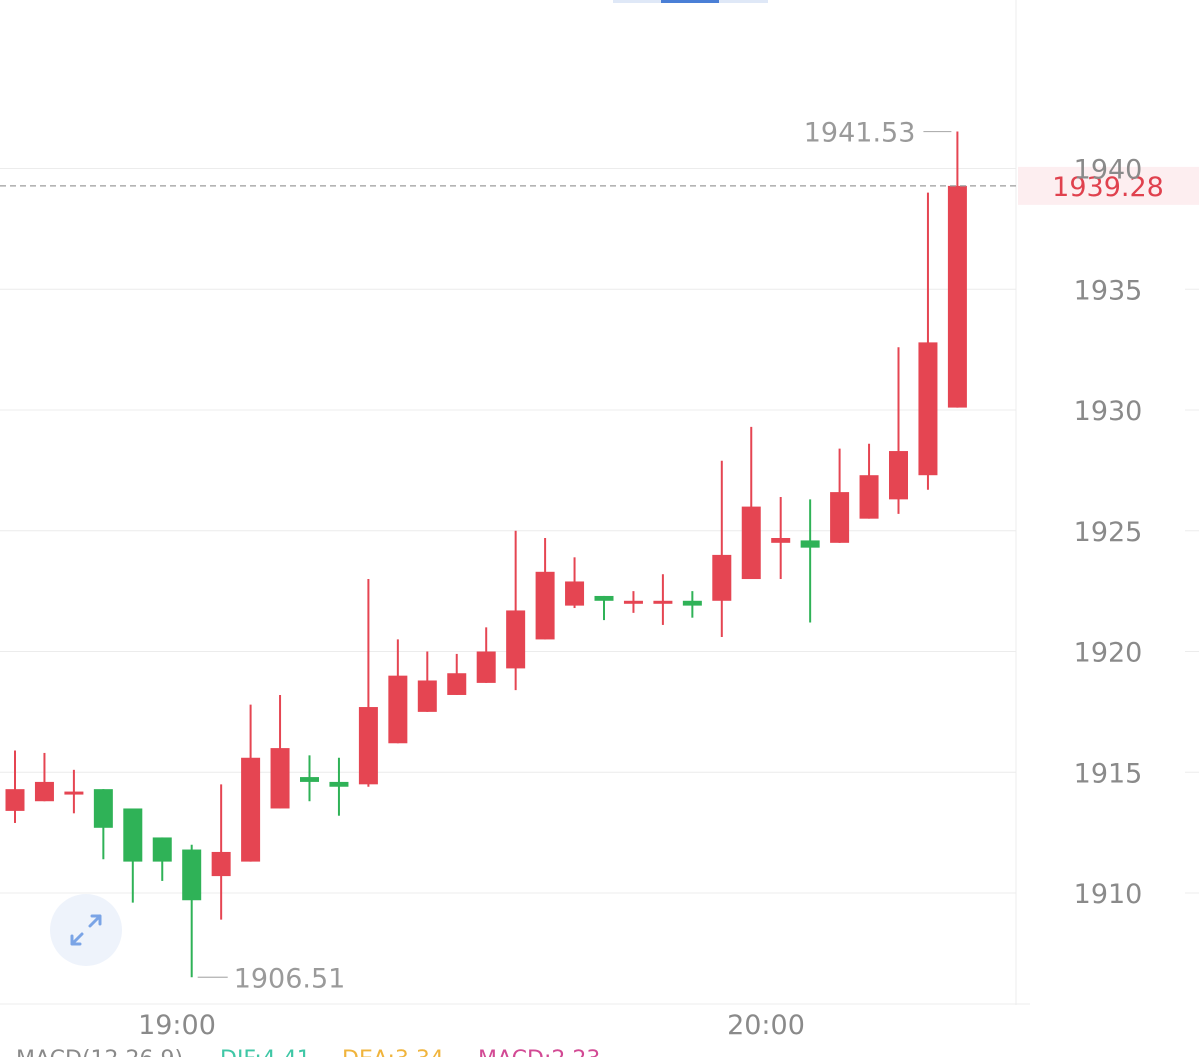 The height and width of the screenshot is (1057, 1199). I want to click on y-tick-label: 1925, so click(1108, 532).